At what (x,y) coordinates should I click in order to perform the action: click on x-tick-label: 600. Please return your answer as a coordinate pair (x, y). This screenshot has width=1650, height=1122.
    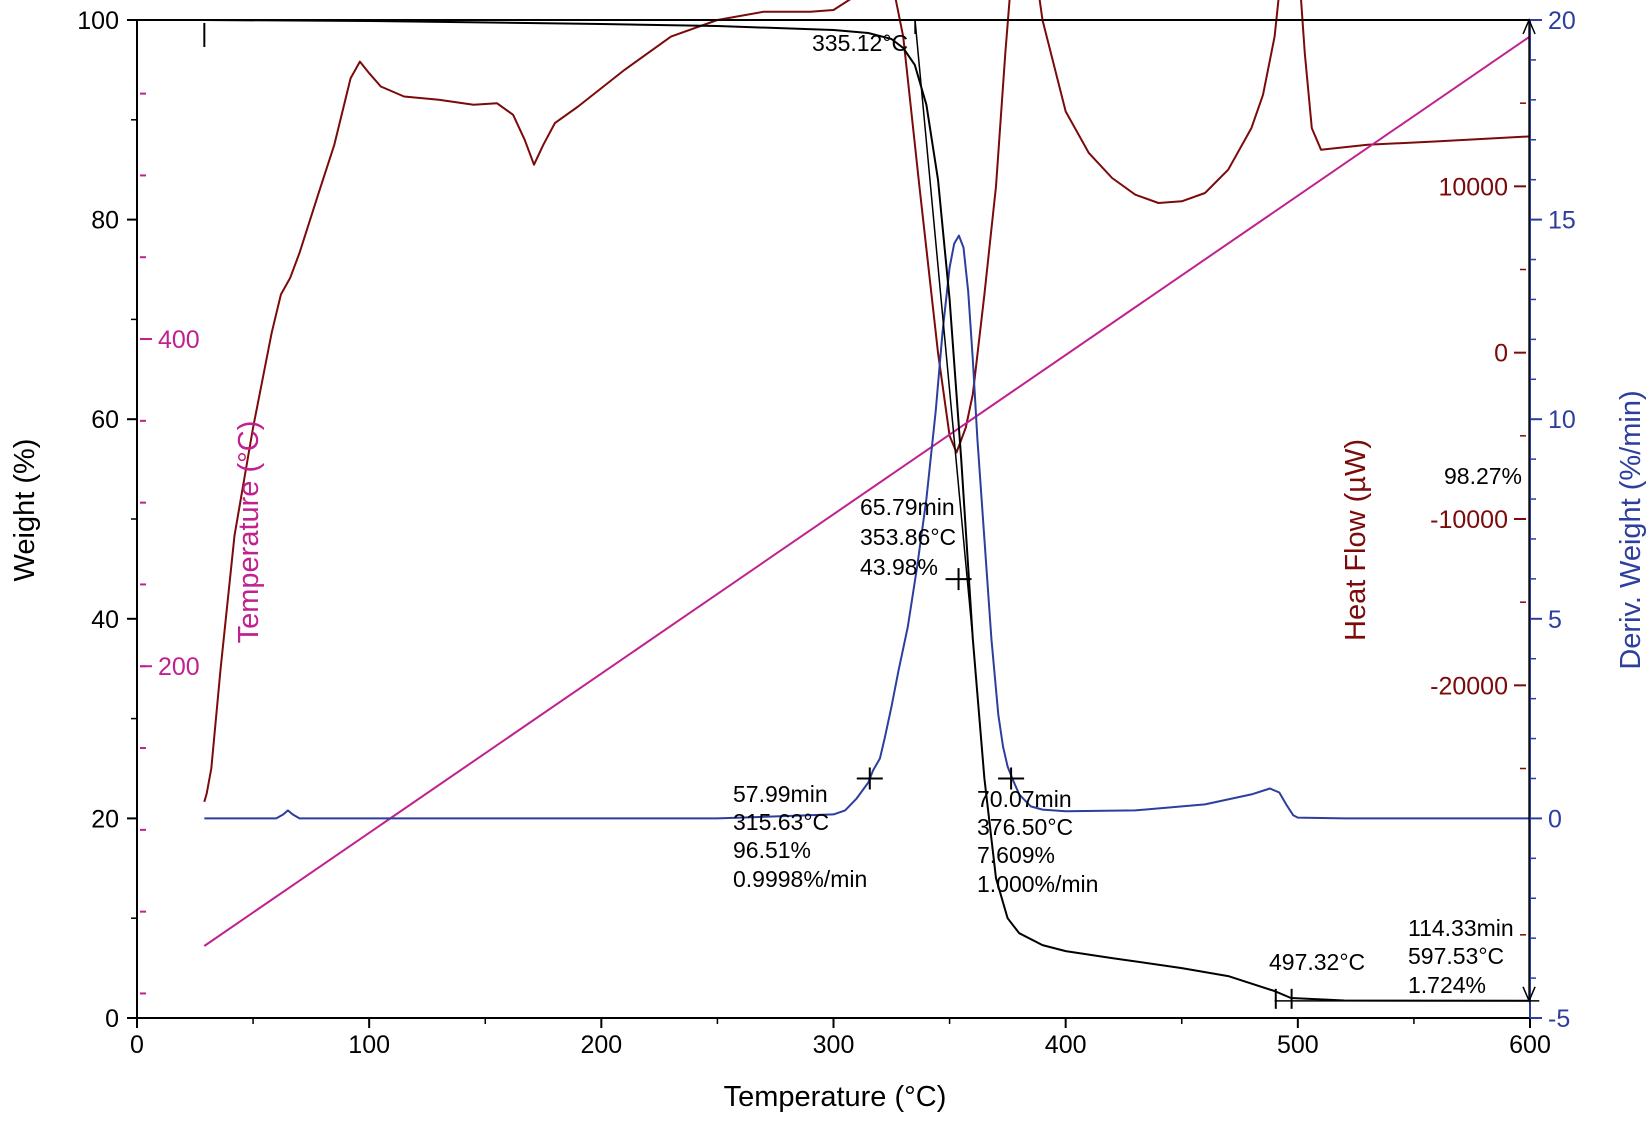
    Looking at the image, I should click on (1530, 1045).